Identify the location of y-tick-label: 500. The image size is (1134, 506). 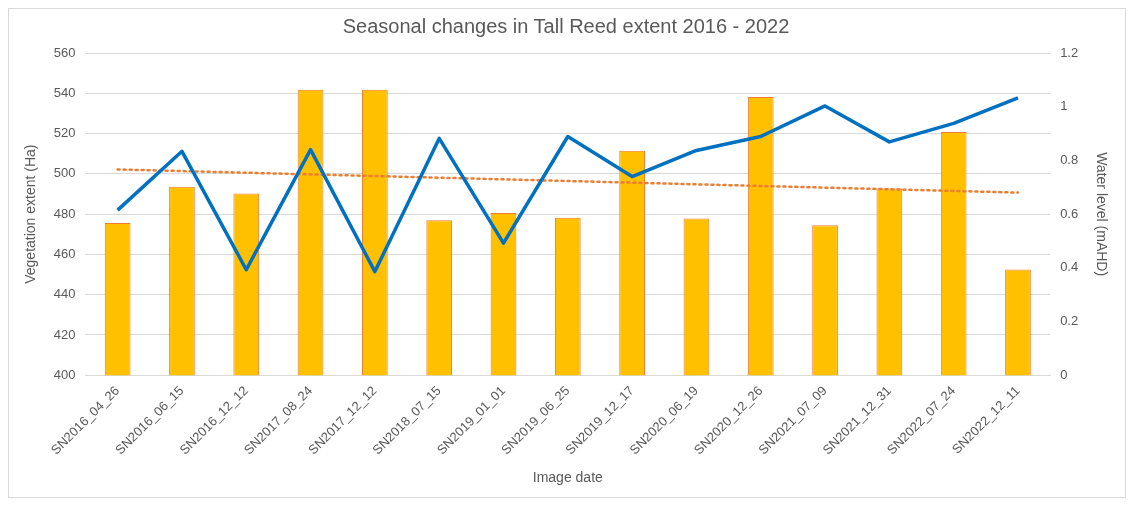
(64, 173).